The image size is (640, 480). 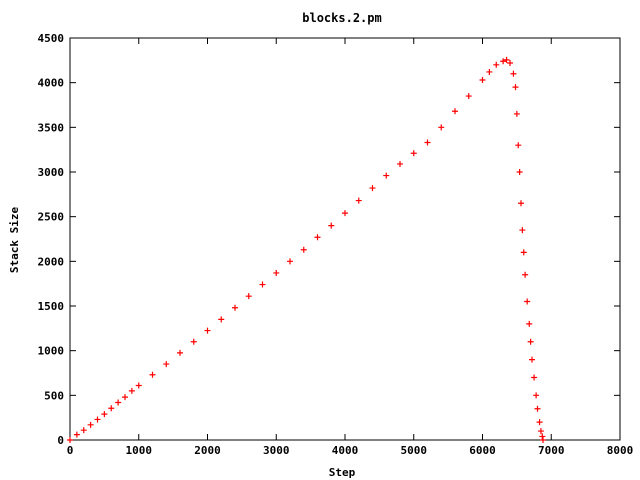 What do you see at coordinates (482, 450) in the screenshot?
I see `x-tick-label: 6000` at bounding box center [482, 450].